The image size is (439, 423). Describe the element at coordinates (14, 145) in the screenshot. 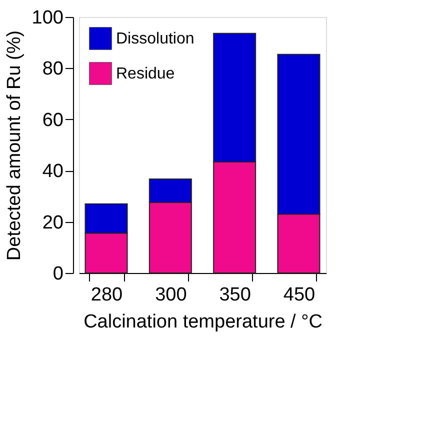

I see `y-axis-title: Detected amount of Ru (%)` at that location.